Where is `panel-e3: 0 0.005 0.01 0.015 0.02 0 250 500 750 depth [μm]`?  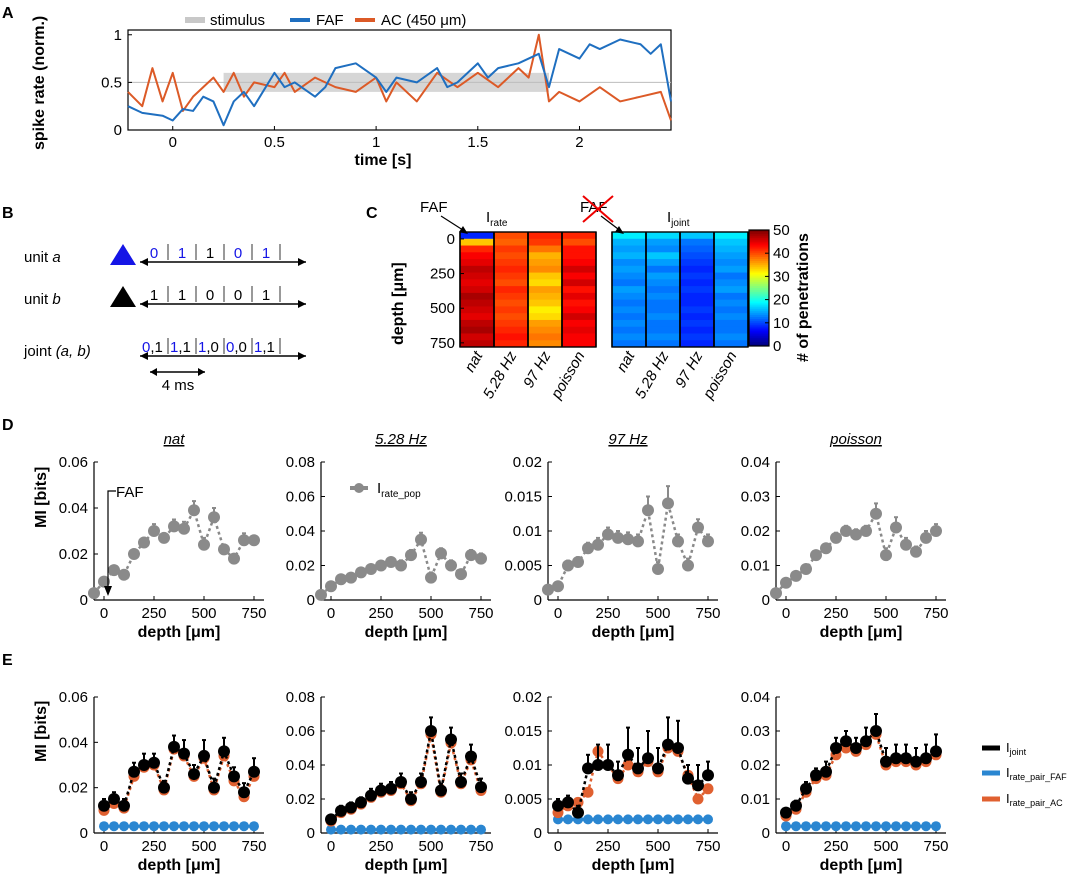
panel-e3: 0 0.005 0.01 0.015 0.02 0 250 500 750 depth [μm] is located at coordinates (612, 781).